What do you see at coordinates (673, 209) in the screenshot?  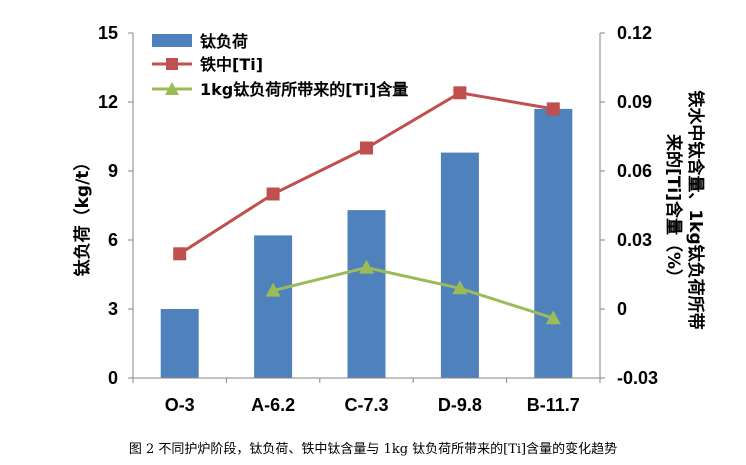 I see `y2-axis-title-line2: 来的[Ti]含量（%）` at bounding box center [673, 209].